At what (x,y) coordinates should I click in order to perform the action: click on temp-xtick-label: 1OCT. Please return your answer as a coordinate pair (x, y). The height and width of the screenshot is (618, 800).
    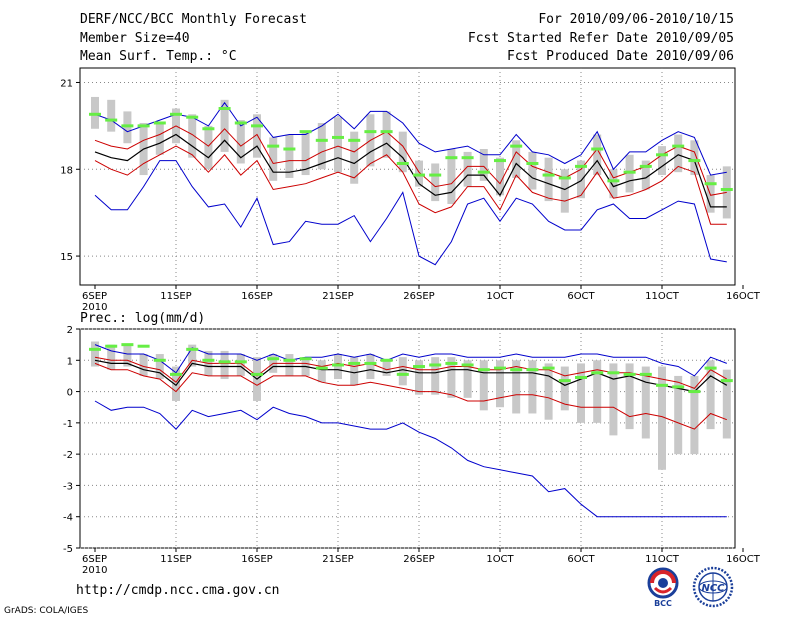
    Looking at the image, I should click on (500, 296).